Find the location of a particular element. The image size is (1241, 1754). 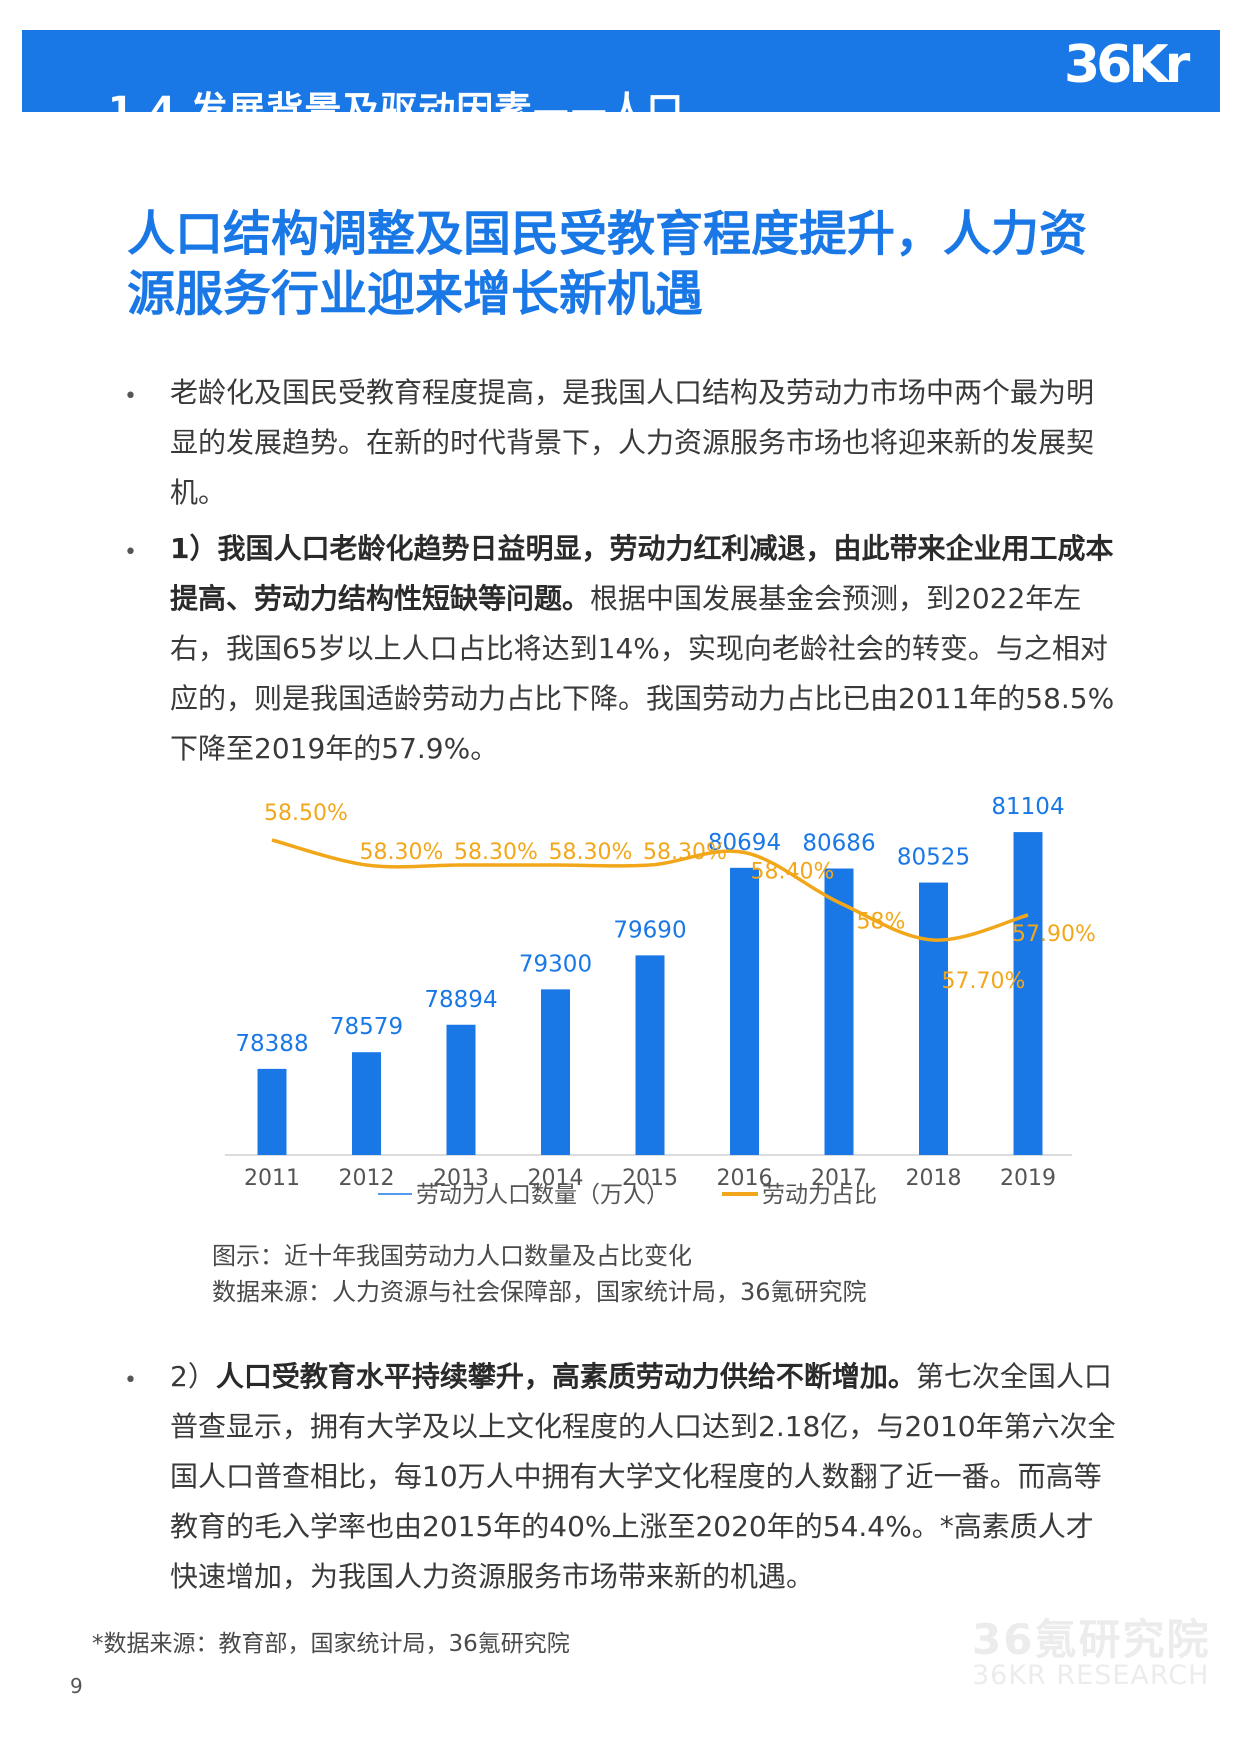

bar-2011 is located at coordinates (272, 1111).